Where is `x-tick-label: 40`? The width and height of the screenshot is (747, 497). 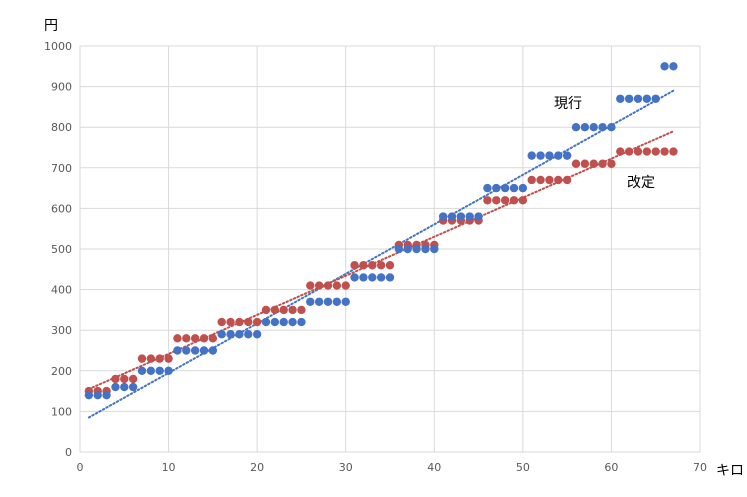
x-tick-label: 40 is located at coordinates (434, 467).